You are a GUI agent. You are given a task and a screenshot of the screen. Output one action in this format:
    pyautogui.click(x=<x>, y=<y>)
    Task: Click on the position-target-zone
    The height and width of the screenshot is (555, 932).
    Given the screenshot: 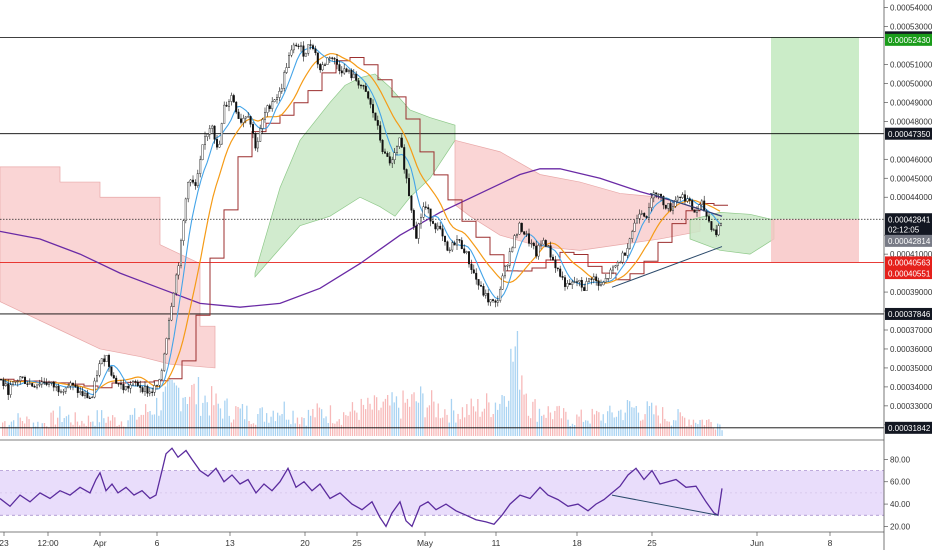 What is the action you would take?
    pyautogui.click(x=815, y=128)
    